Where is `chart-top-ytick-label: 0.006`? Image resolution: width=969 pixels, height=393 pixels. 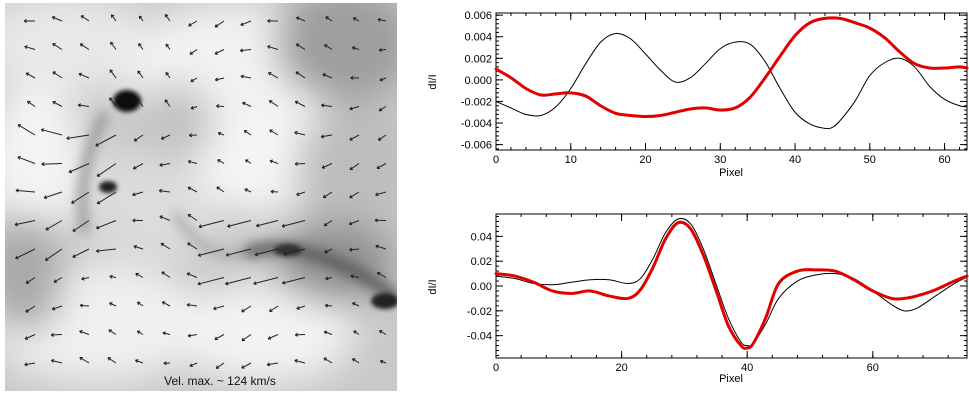 chart-top-ytick-label: 0.006 is located at coordinates (478, 16).